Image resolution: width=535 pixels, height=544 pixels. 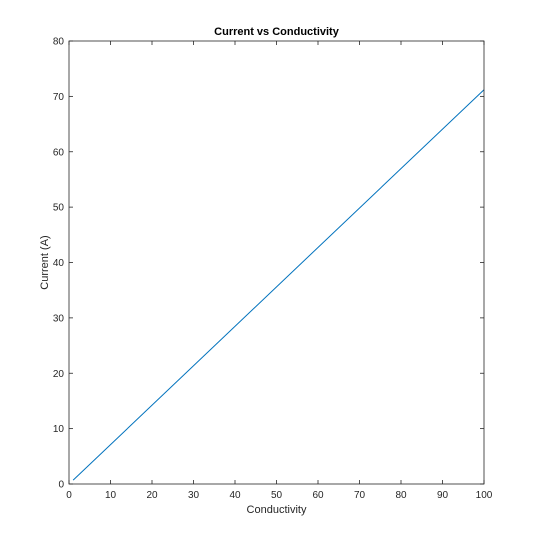 What do you see at coordinates (59, 374) in the screenshot?
I see `y-tick-label: 20` at bounding box center [59, 374].